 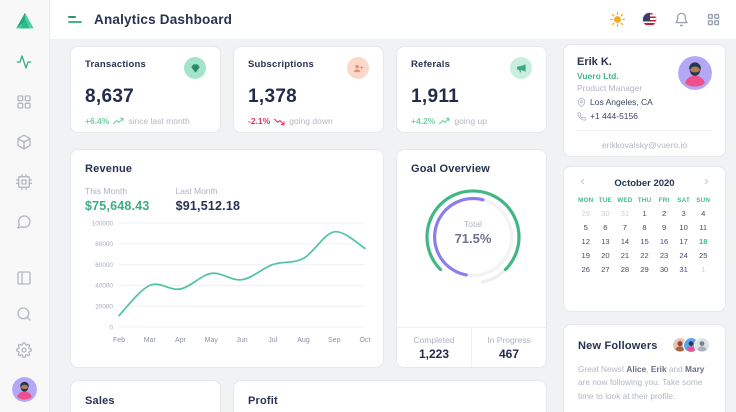 What do you see at coordinates (703, 213) in the screenshot?
I see `calendar-day: 4` at bounding box center [703, 213].